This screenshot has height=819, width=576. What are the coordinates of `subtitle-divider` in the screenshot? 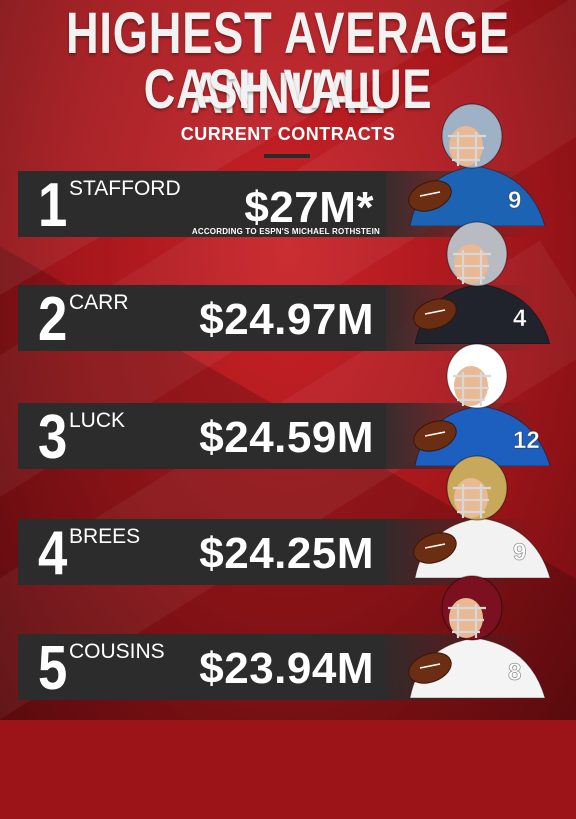 It's located at (287, 156).